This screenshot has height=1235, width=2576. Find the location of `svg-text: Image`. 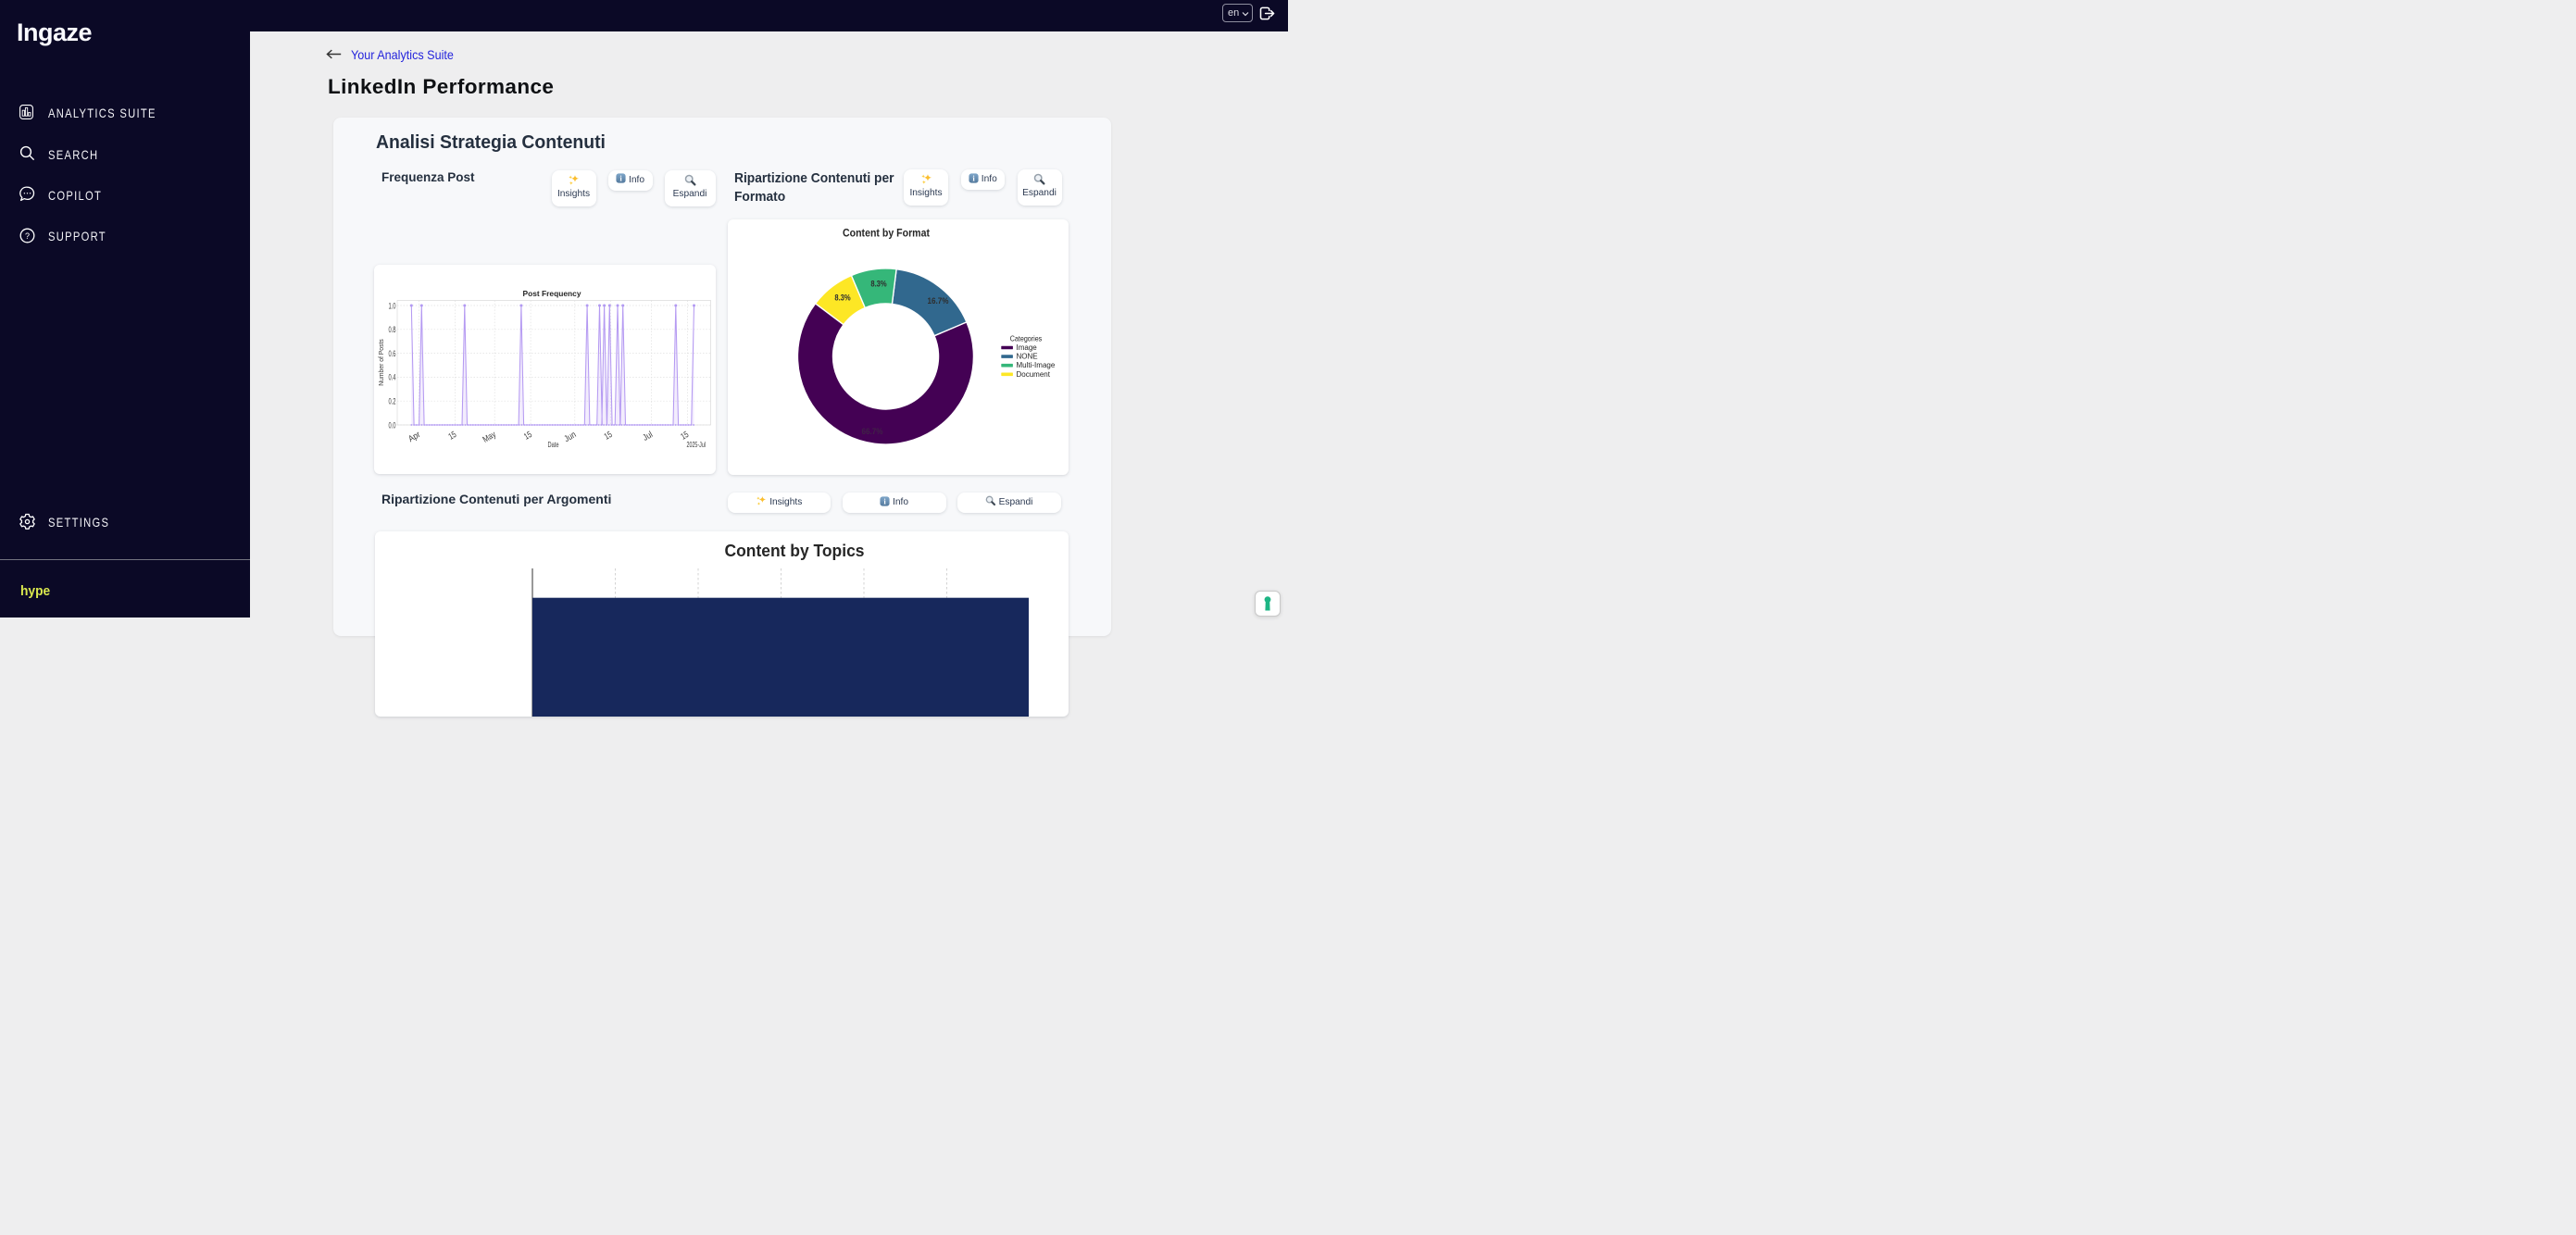

svg-text: Image is located at coordinates (1026, 347).